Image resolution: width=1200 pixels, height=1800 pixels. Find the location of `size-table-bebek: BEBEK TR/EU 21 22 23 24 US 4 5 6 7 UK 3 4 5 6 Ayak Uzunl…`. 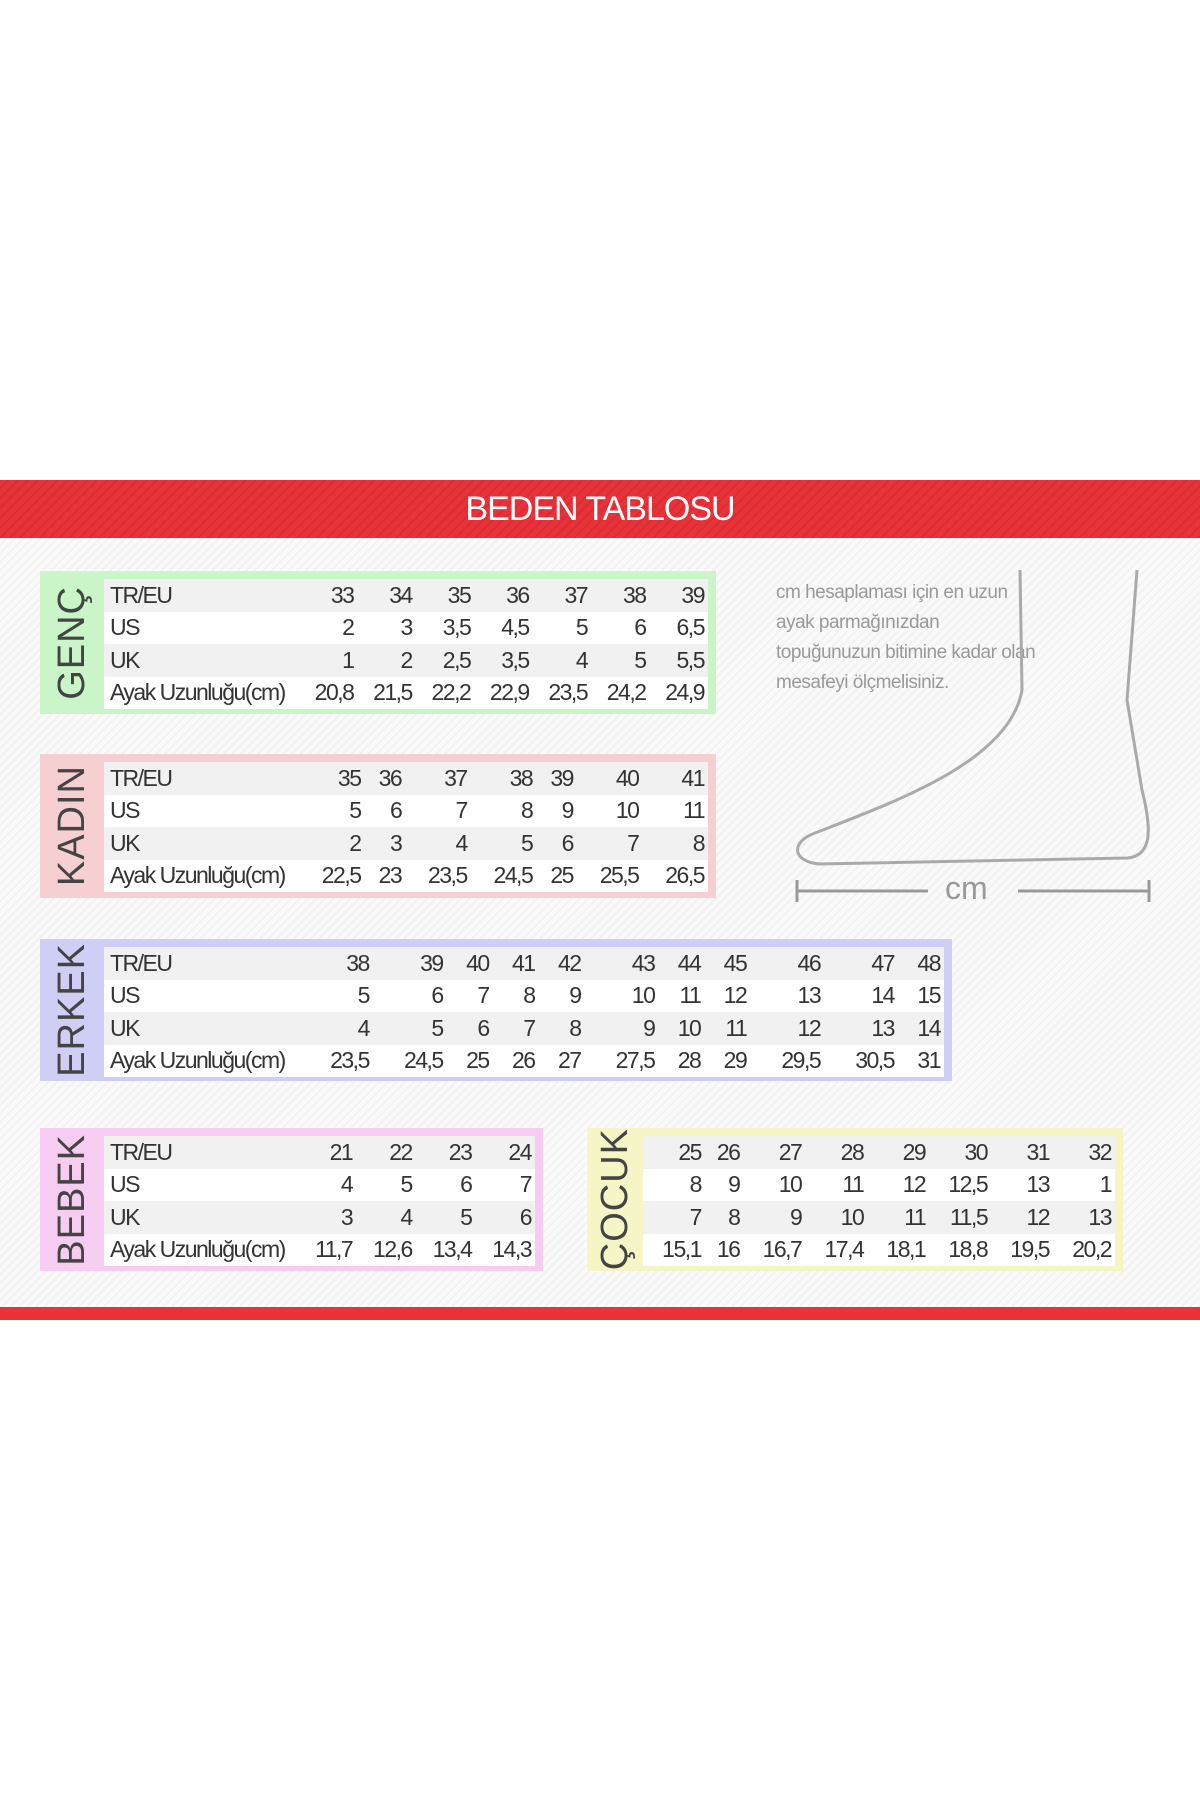

size-table-bebek: BEBEK TR/EU 21 22 23 24 US 4 5 6 7 UK 3 4 5 6 Ayak Uzunl… is located at coordinates (291, 1199).